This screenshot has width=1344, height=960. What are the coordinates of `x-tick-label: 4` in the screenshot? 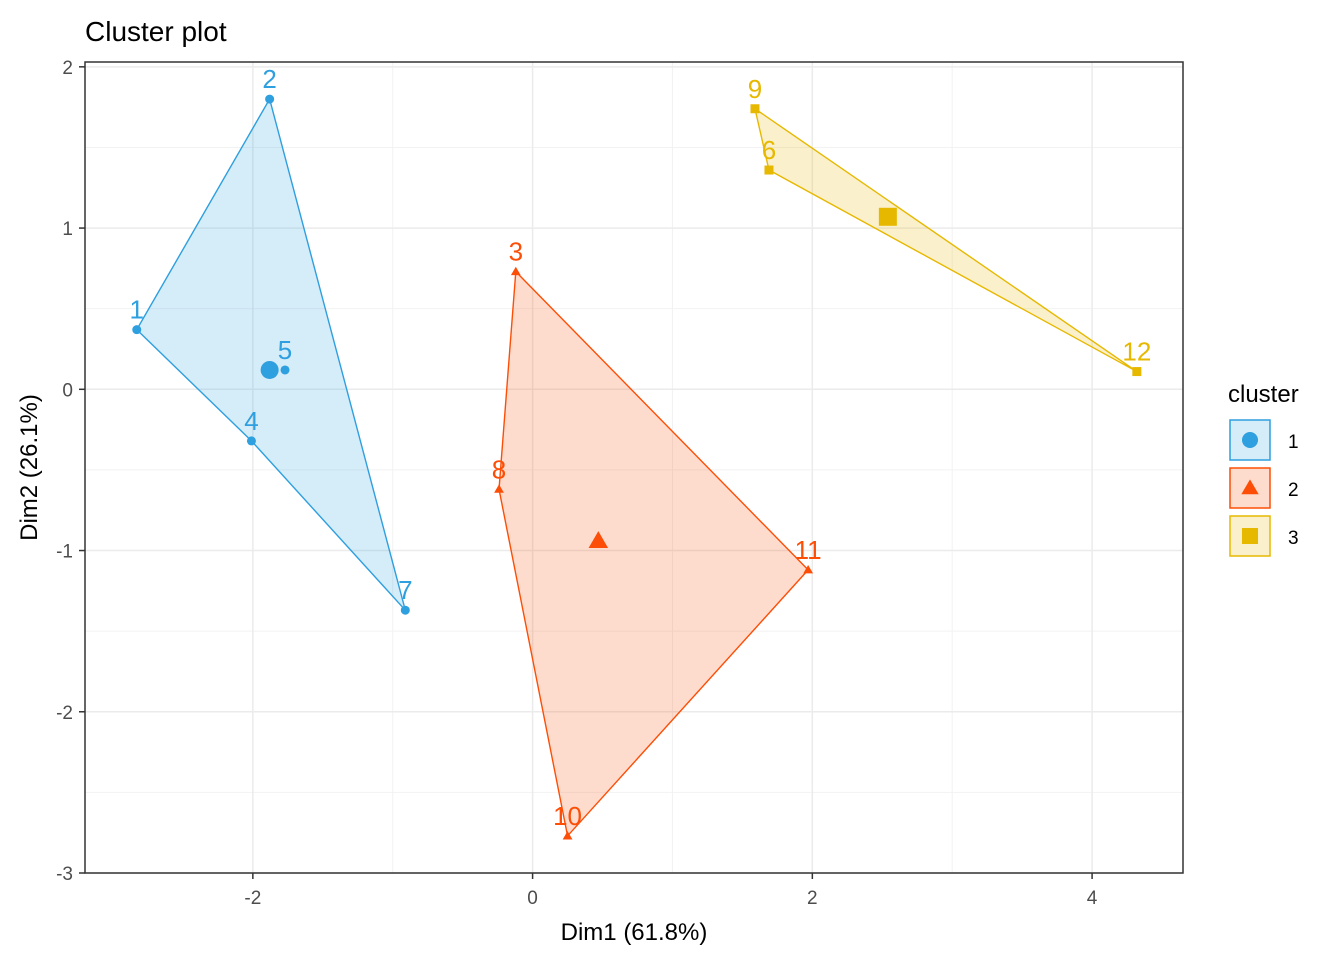 It's located at (1092, 898).